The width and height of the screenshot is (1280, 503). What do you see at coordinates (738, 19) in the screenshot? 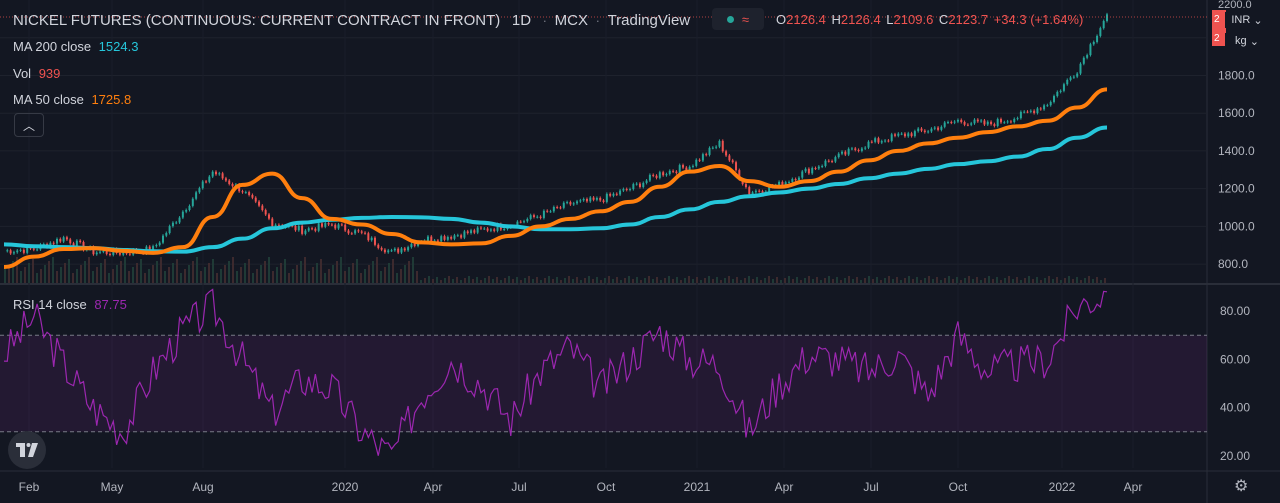
I see `market-status-icon: ≈` at bounding box center [738, 19].